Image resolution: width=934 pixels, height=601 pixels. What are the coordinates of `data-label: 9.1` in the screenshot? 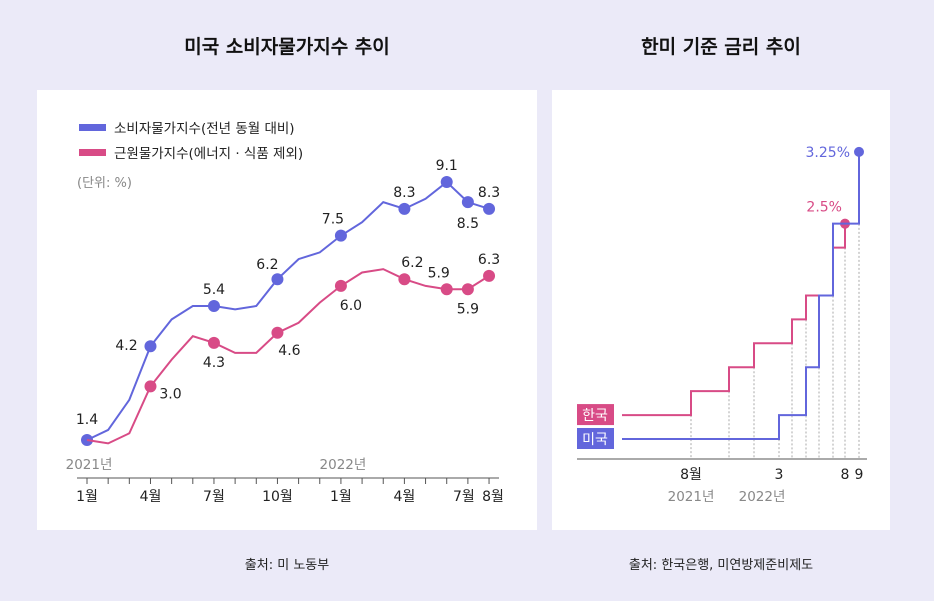 It's located at (447, 166).